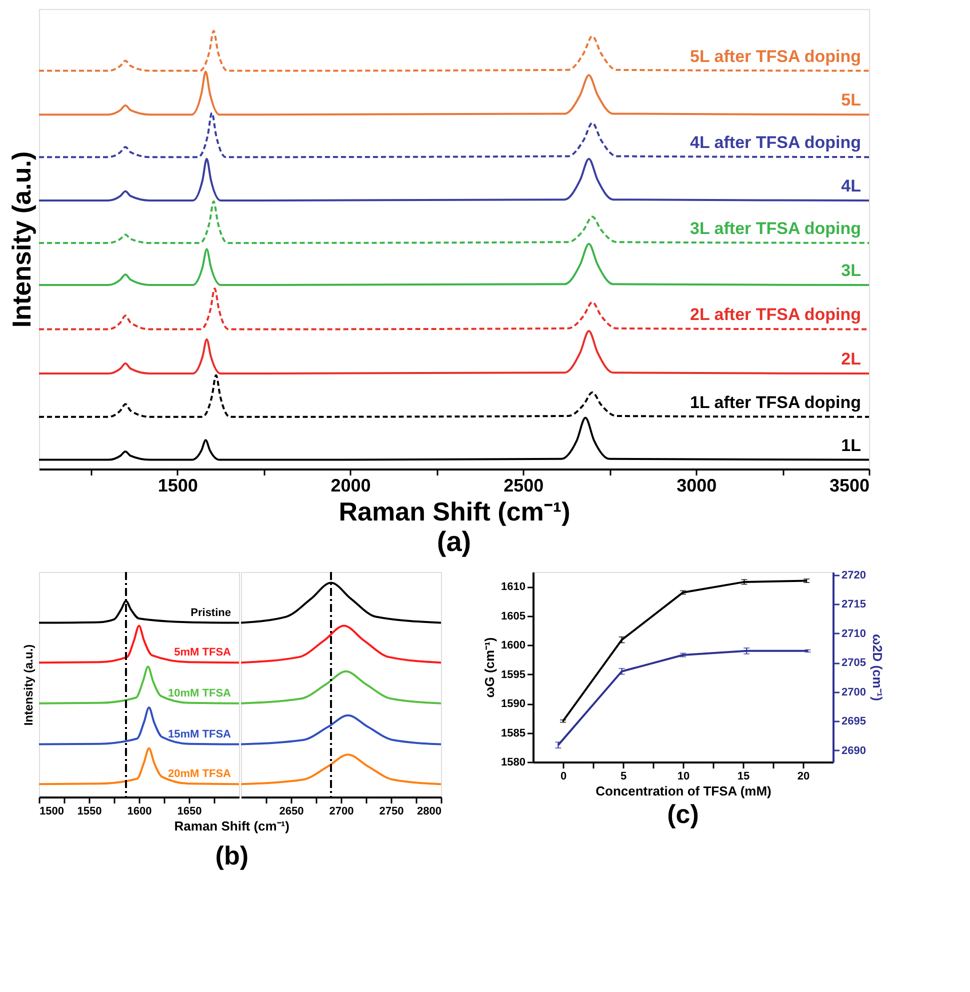  What do you see at coordinates (854, 575) in the screenshot?
I see `y2-tick-label: 2720` at bounding box center [854, 575].